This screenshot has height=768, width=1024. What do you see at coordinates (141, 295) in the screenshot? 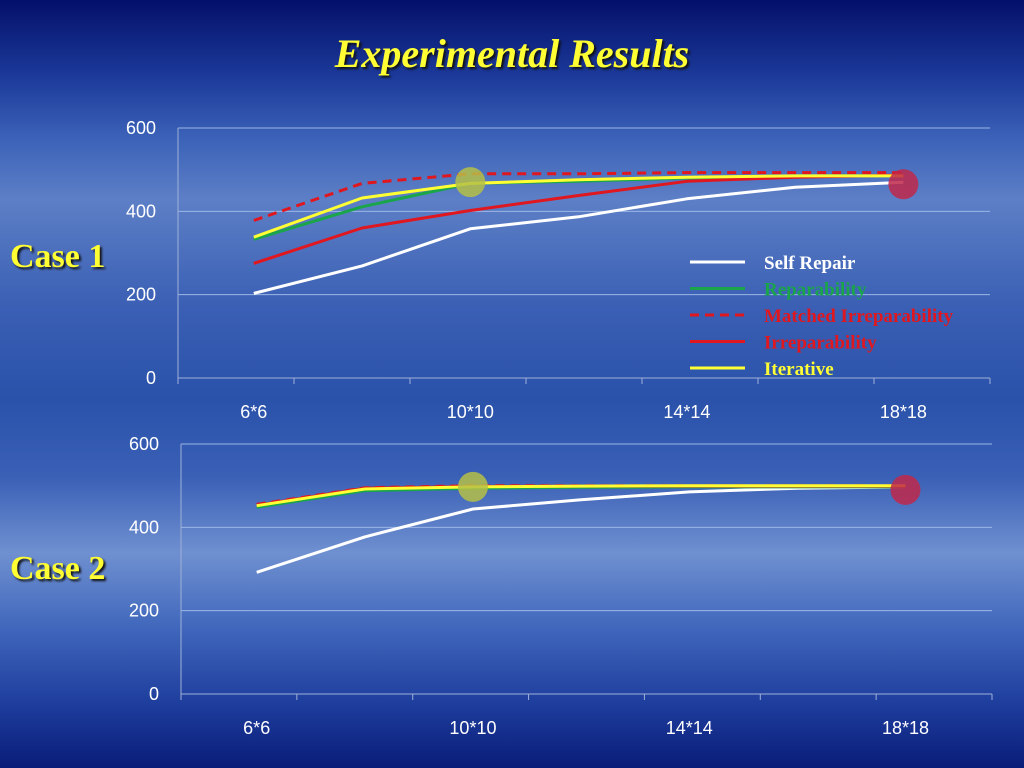
I see `c1-y-tick-label: 200` at bounding box center [141, 295].